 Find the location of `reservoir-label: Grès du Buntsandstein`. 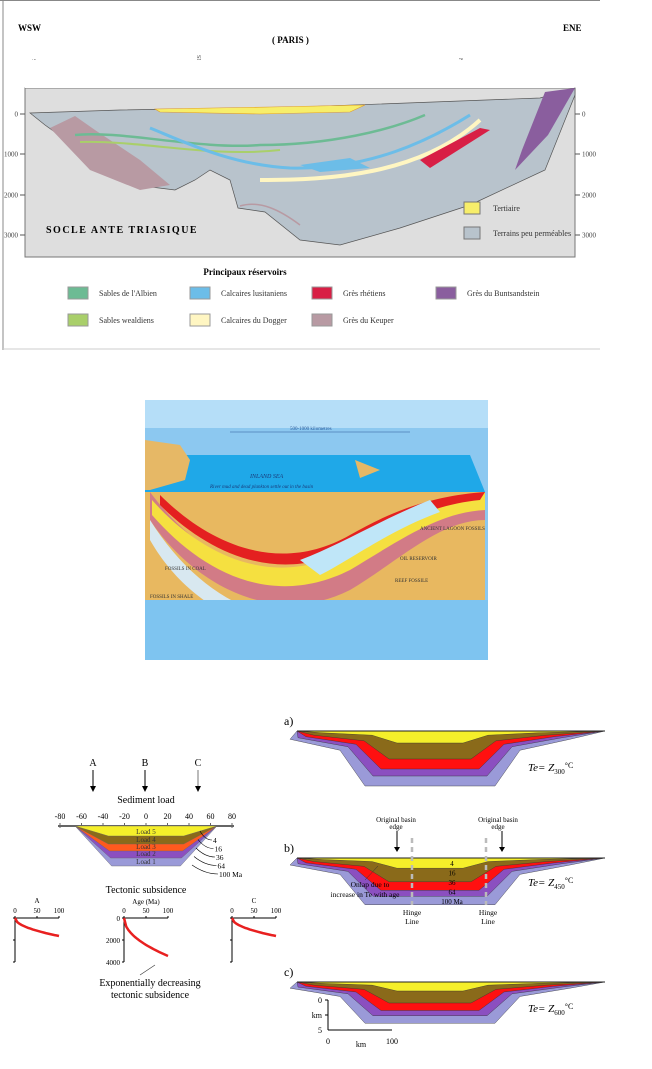

reservoir-label: Grès du Buntsandstein is located at coordinates (503, 293).